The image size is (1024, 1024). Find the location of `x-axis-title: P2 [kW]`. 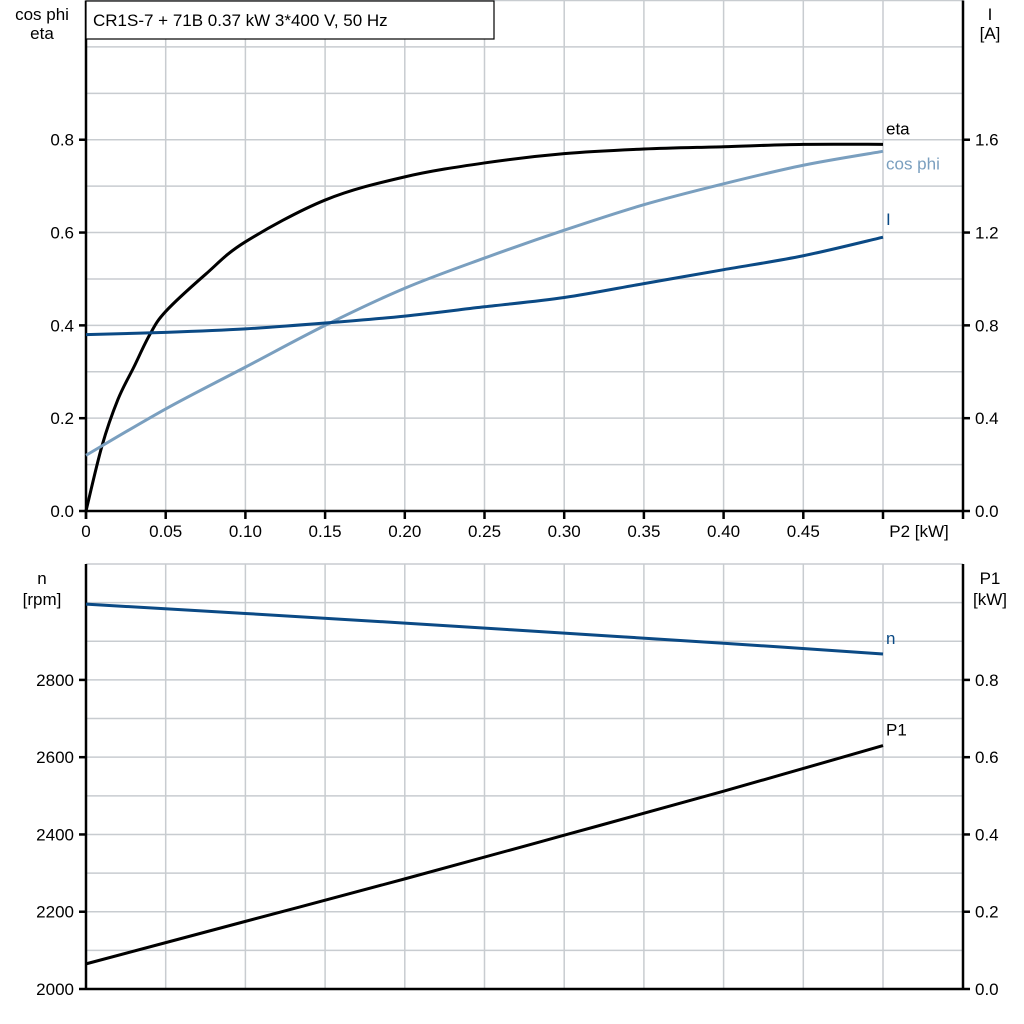

x-axis-title: P2 [kW] is located at coordinates (919, 531).